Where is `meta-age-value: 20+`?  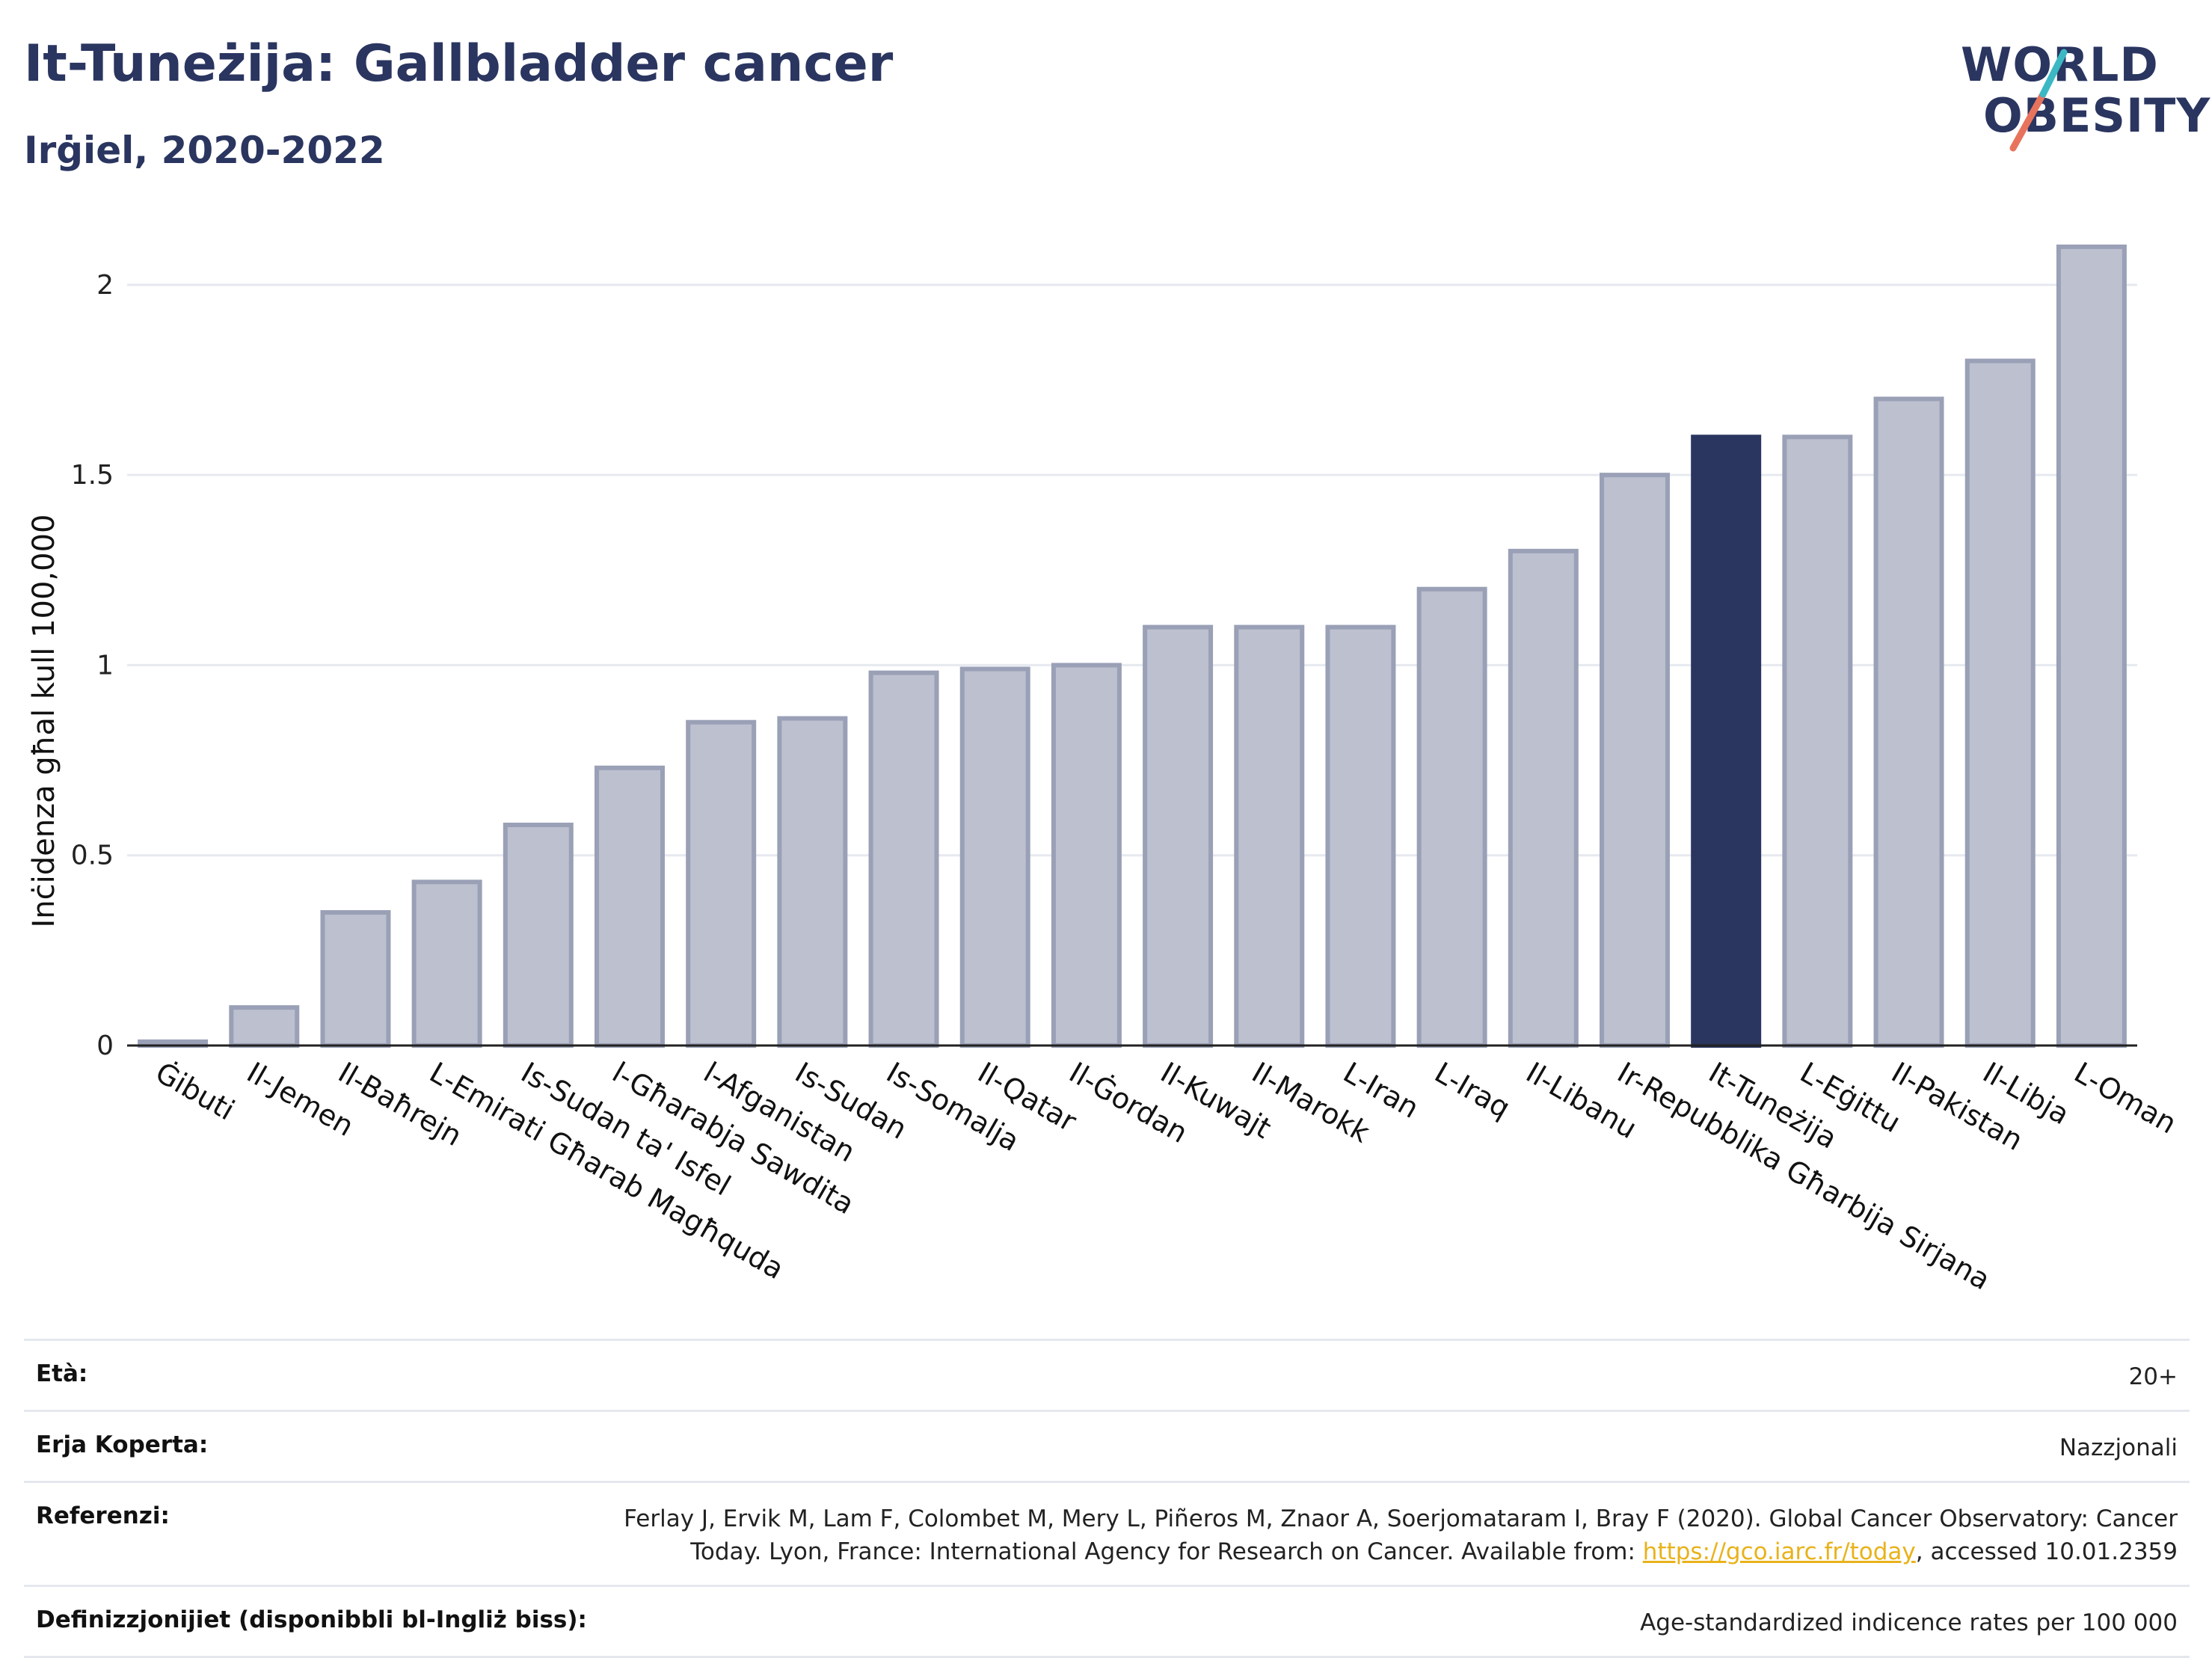
meta-age-value: 20+ is located at coordinates (2153, 1376).